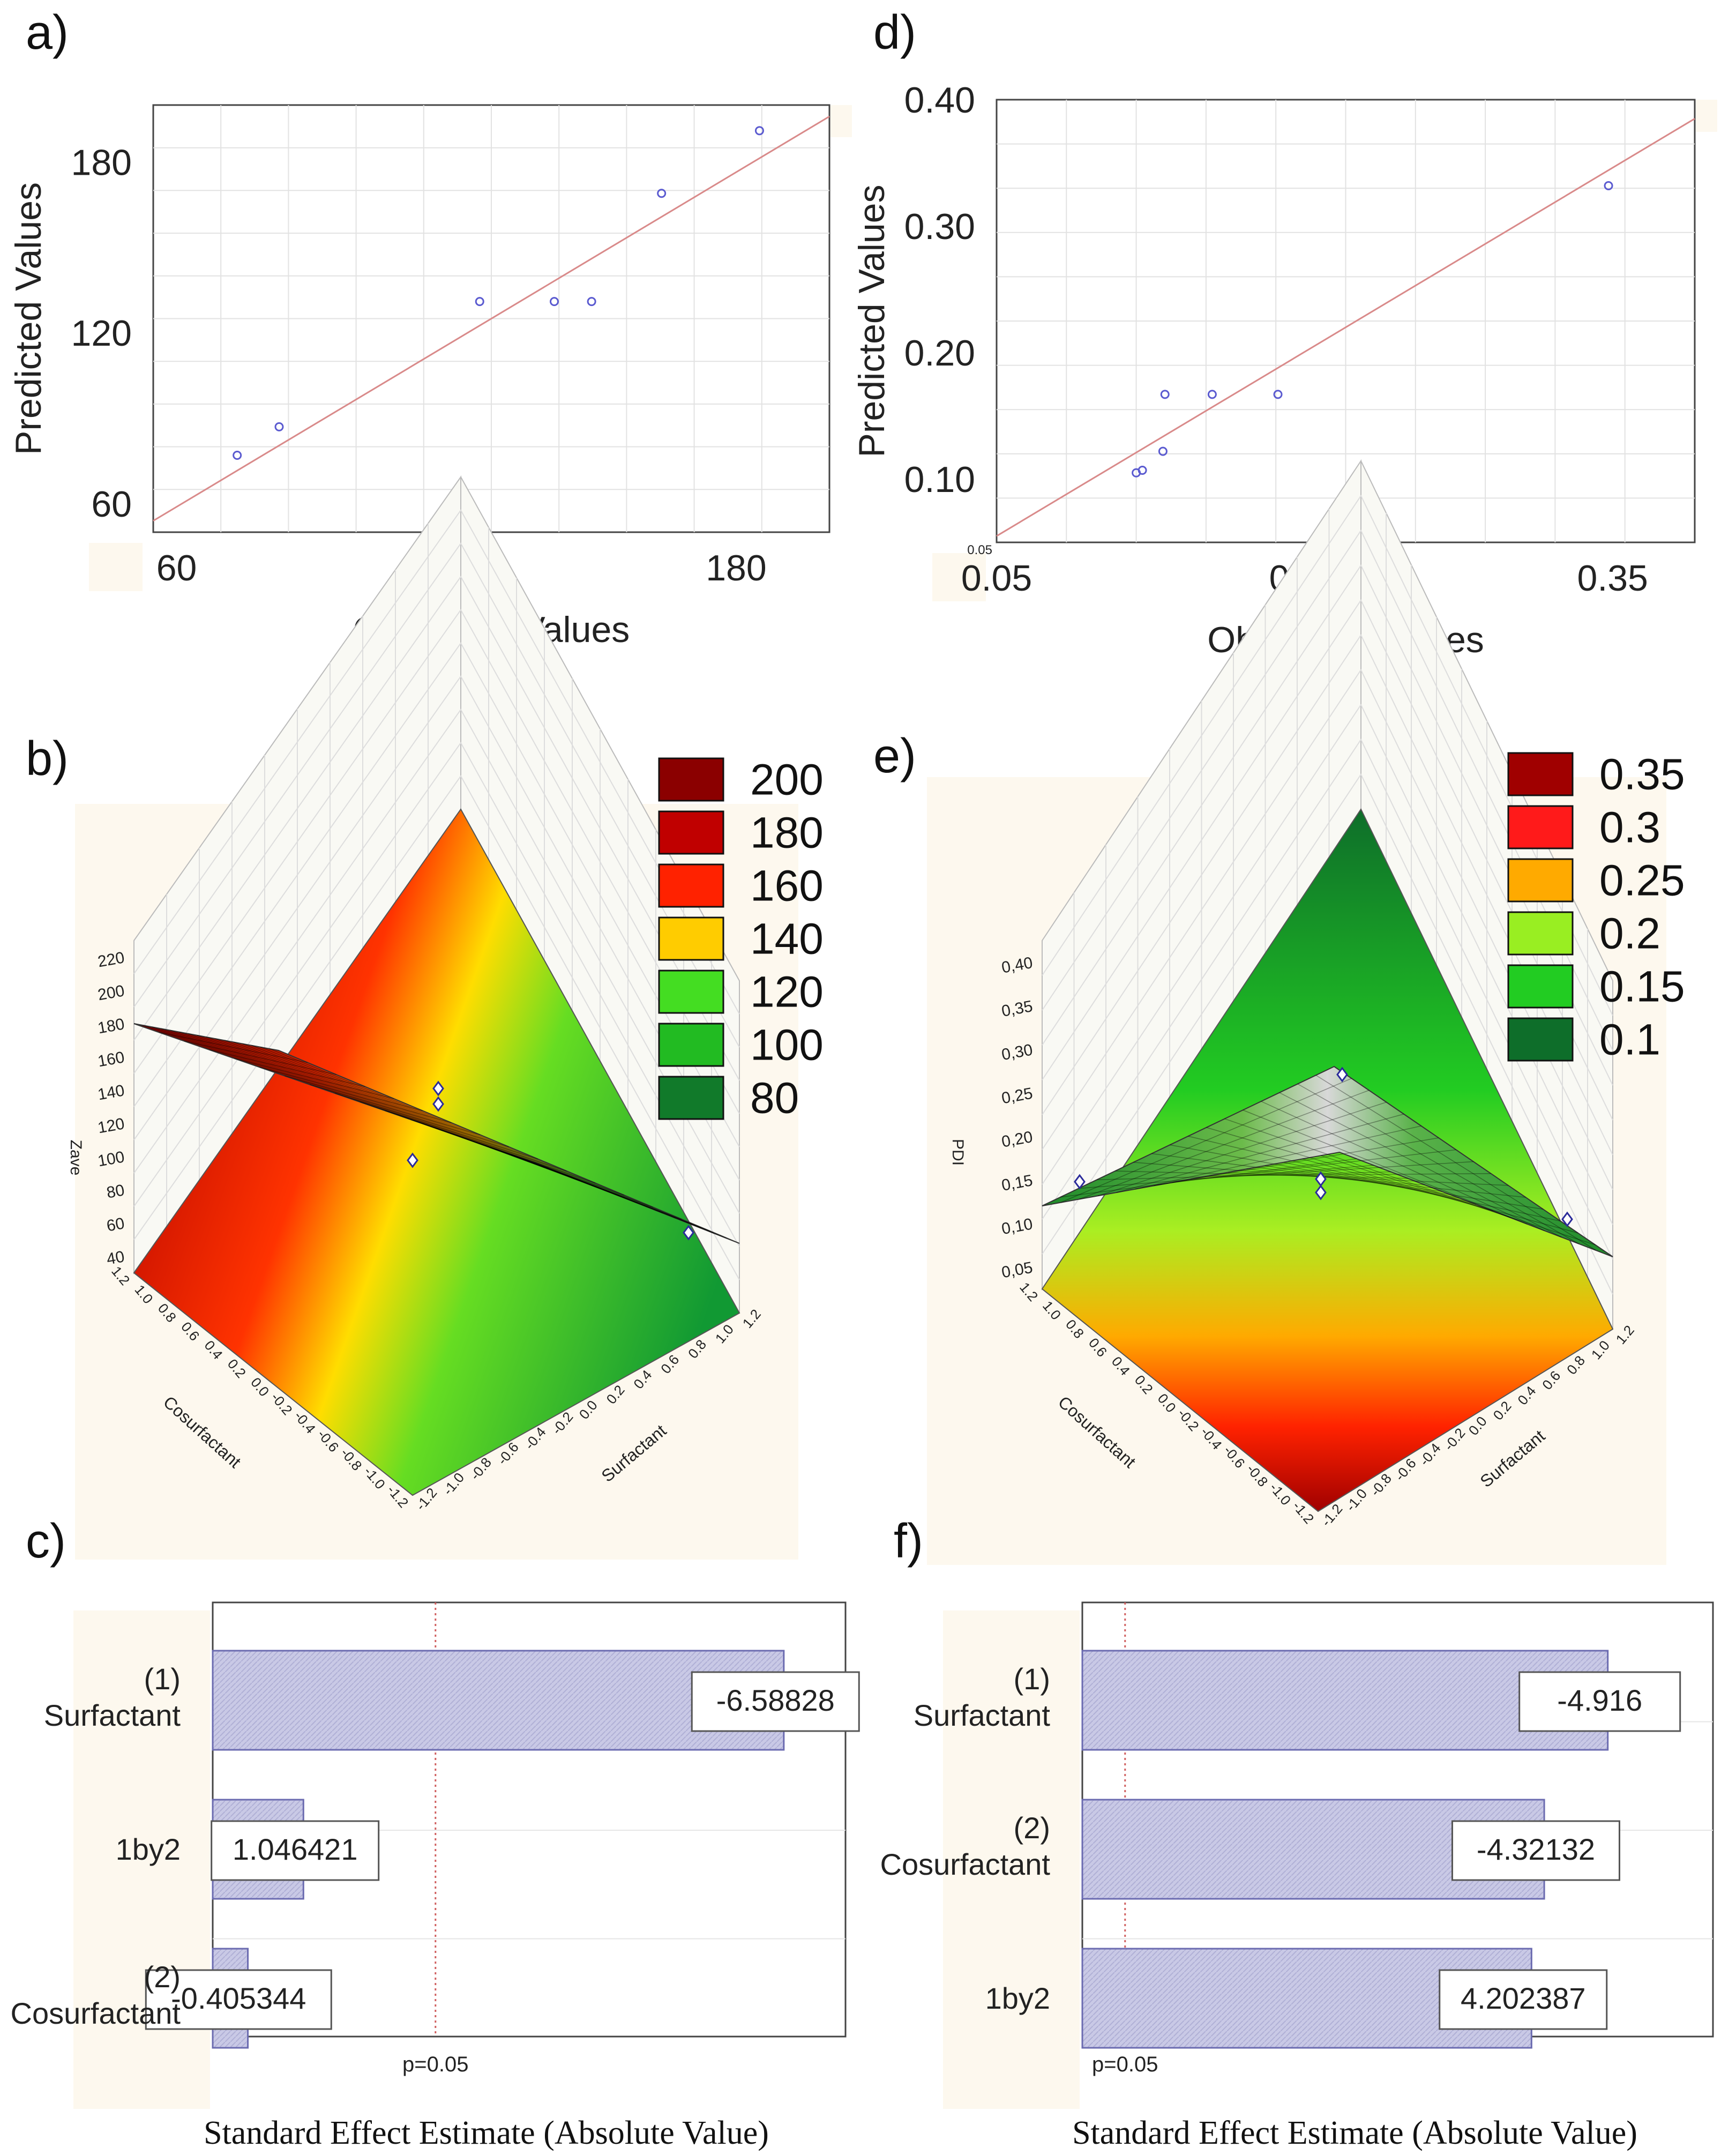 The height and width of the screenshot is (2155, 1736). What do you see at coordinates (1011, 1859) in the screenshot?
I see `label-shade` at bounding box center [1011, 1859].